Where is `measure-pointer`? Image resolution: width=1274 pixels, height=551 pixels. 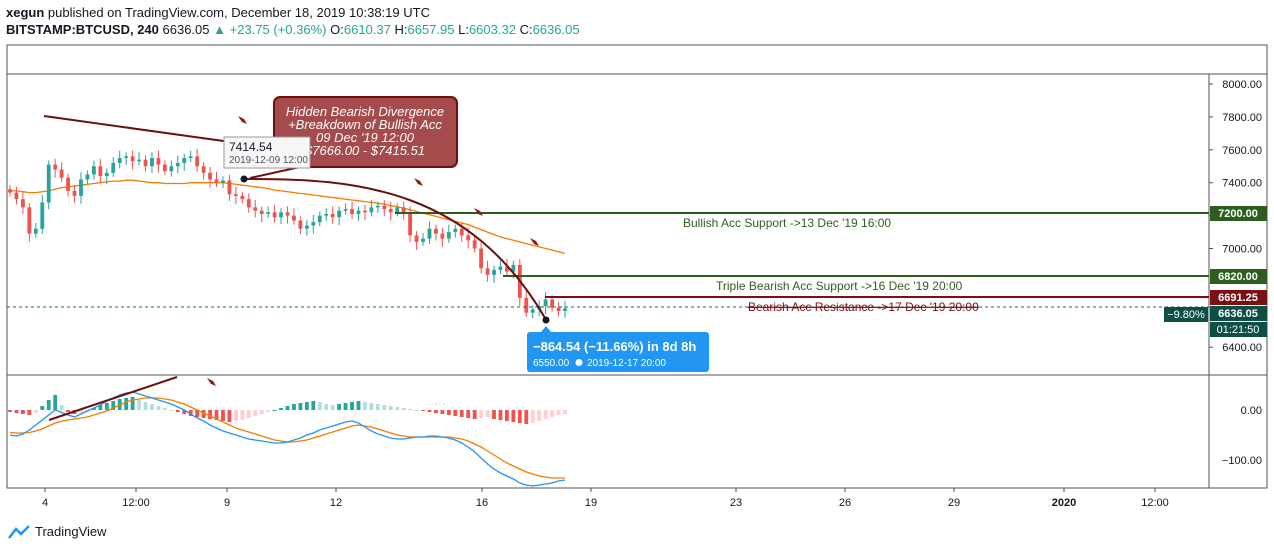
measure-pointer is located at coordinates (546, 329).